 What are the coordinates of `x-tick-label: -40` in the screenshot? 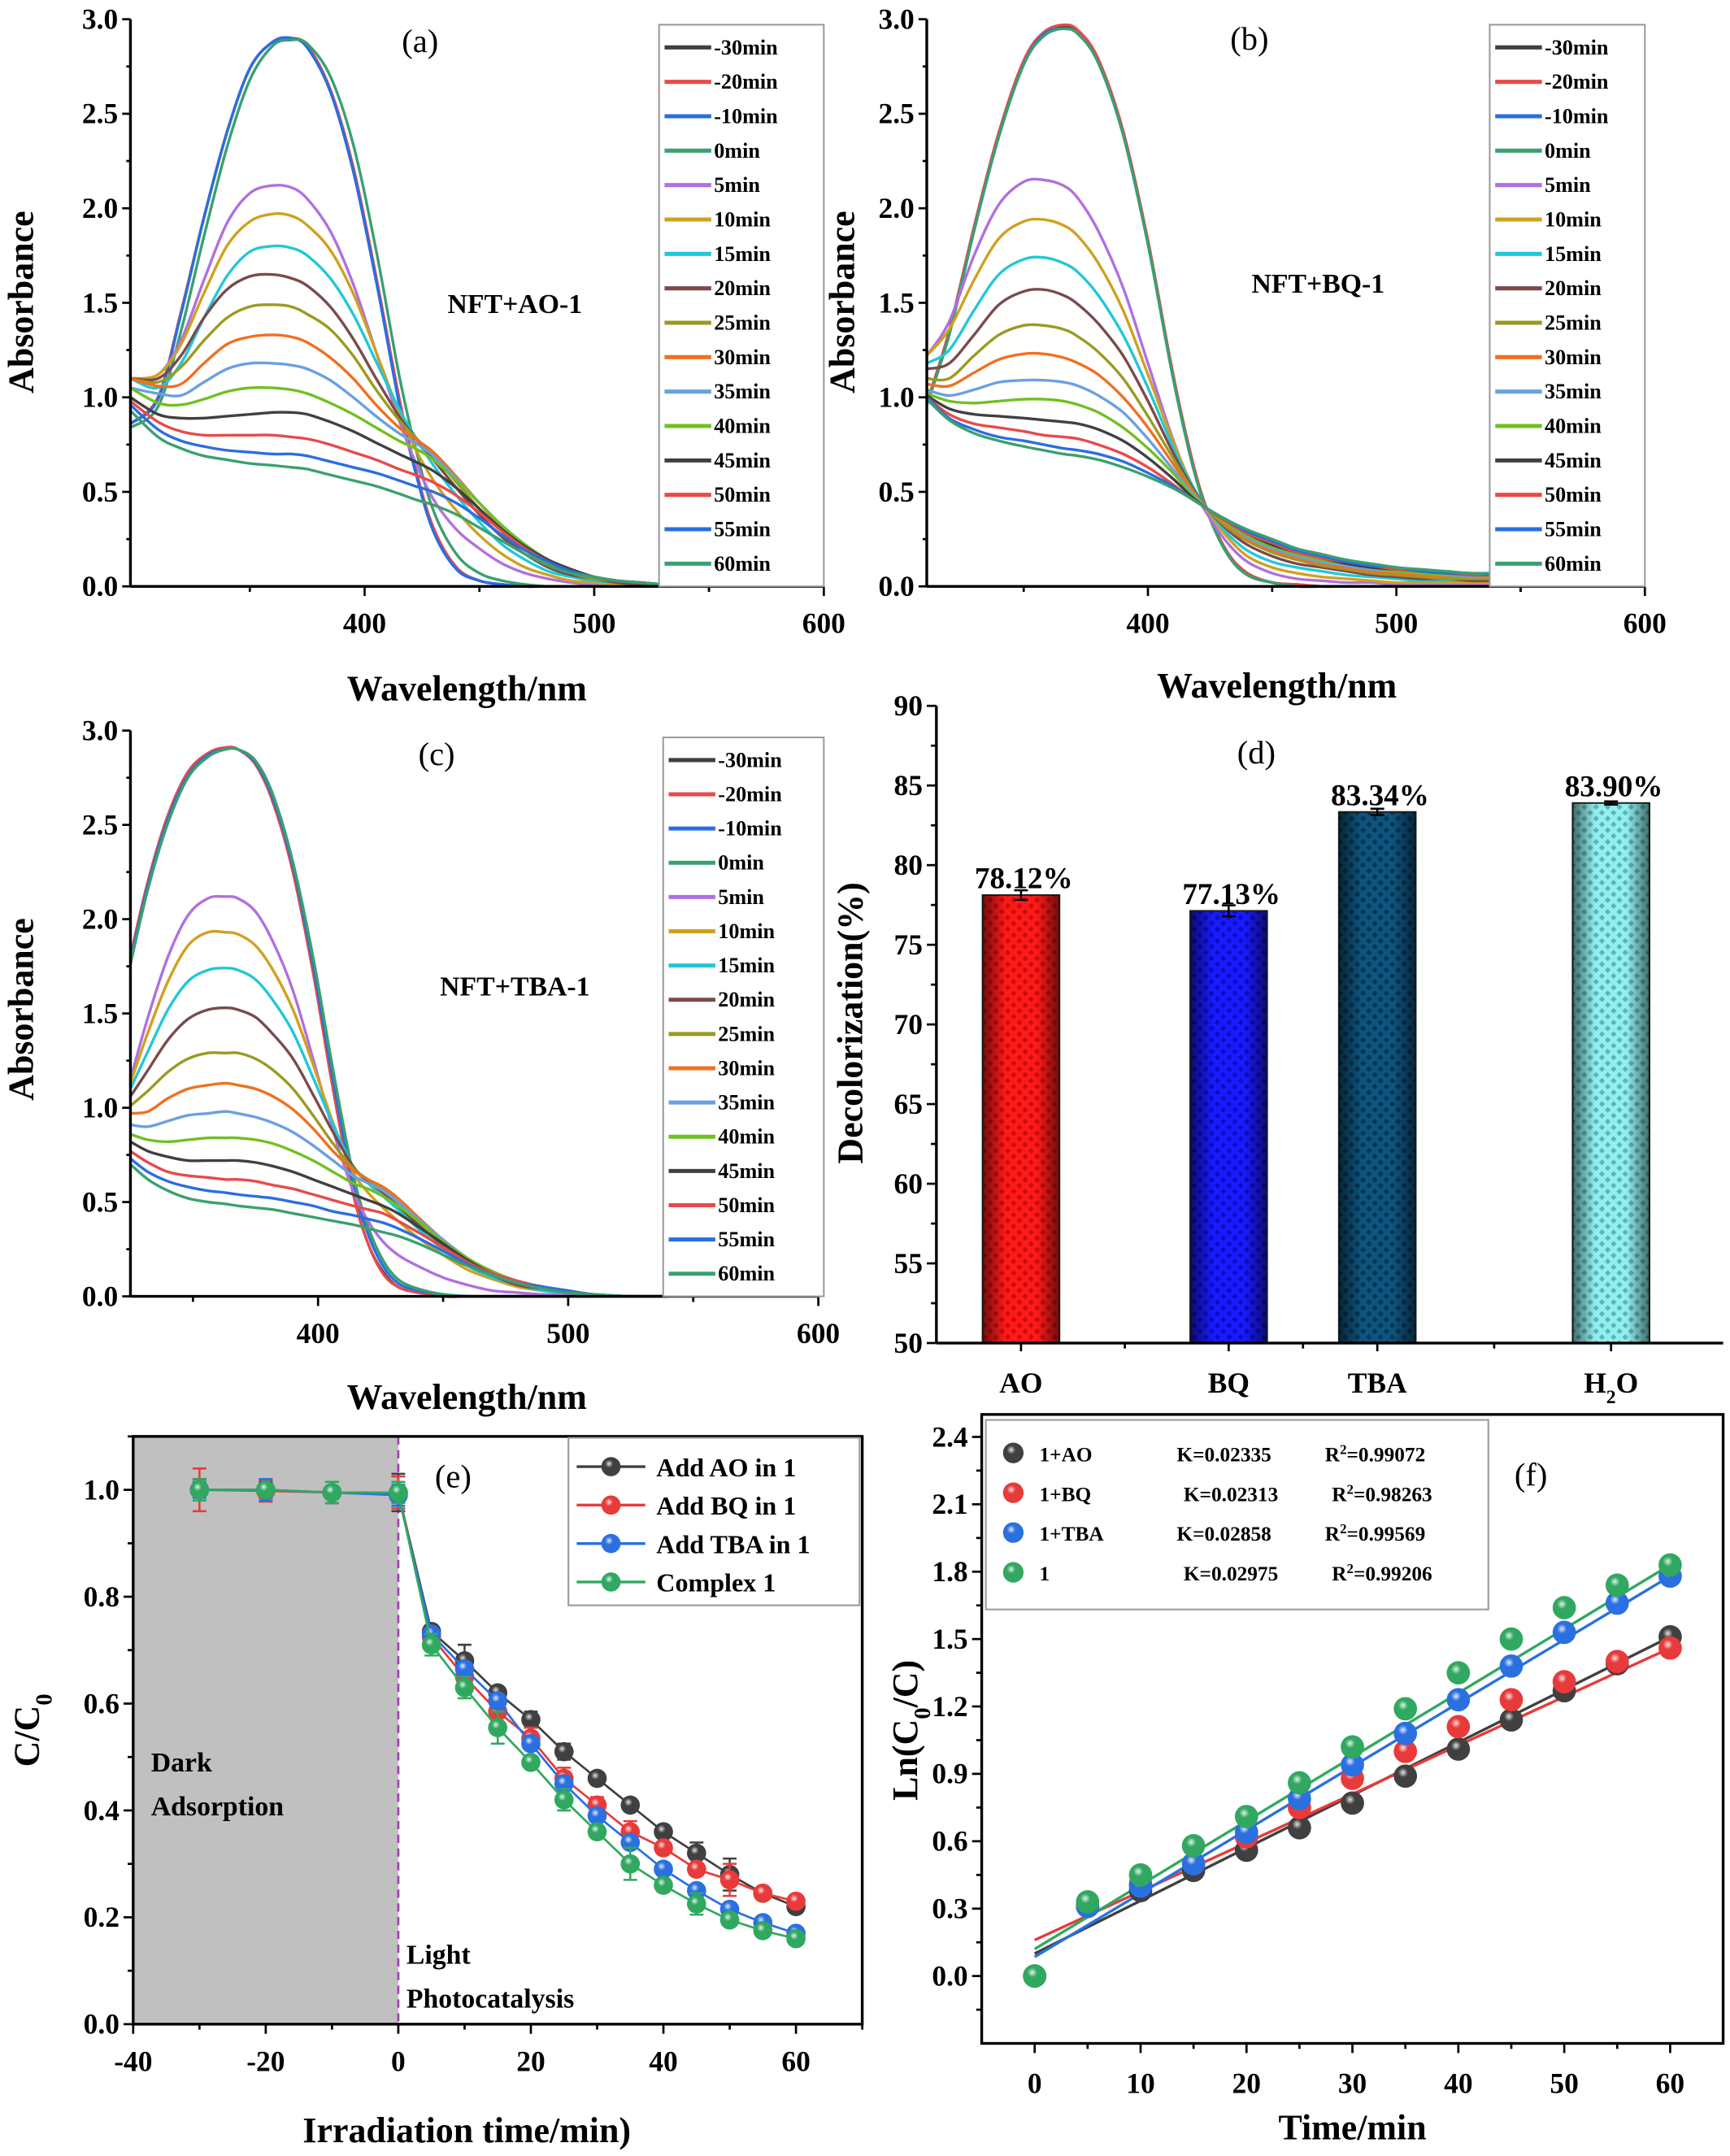 It's located at (133, 2061).